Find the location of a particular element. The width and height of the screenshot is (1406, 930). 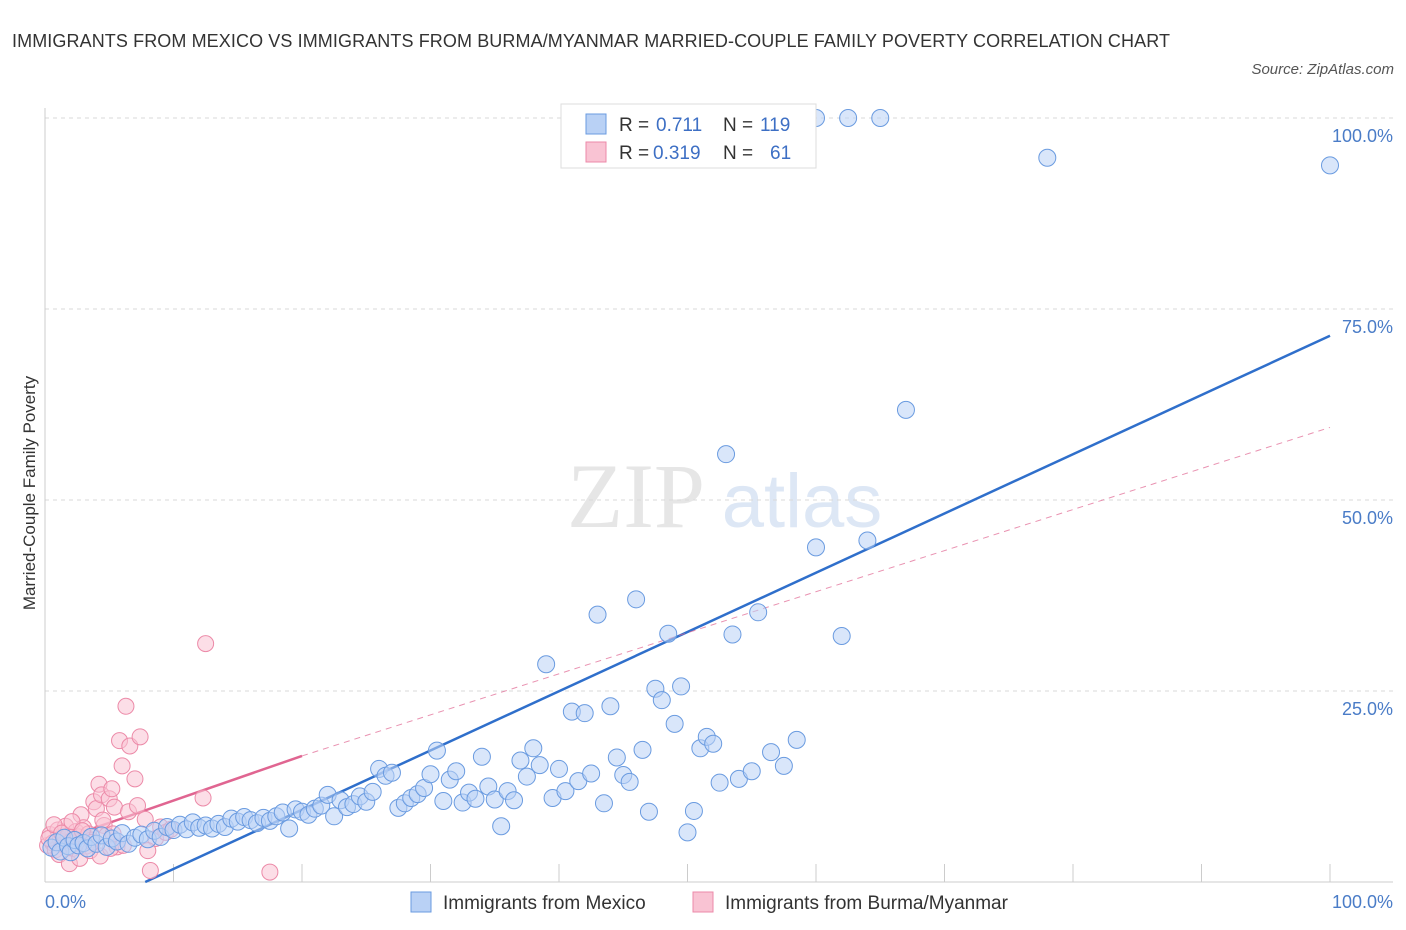

y-tick-label-3: 100.0% is located at coordinates (1362, 136).